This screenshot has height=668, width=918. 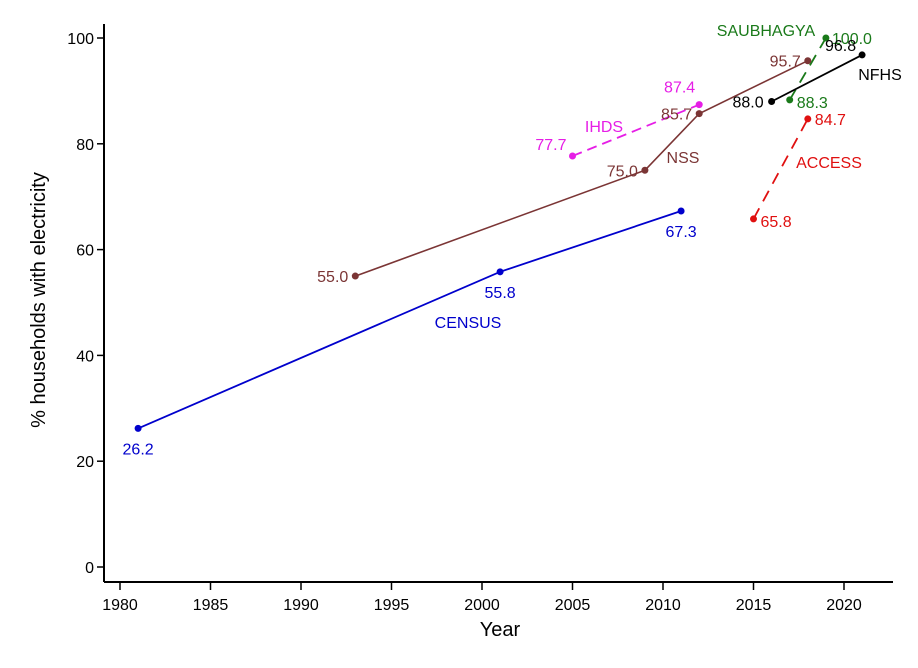 I want to click on x-tick-label: 1980, so click(x=120, y=605).